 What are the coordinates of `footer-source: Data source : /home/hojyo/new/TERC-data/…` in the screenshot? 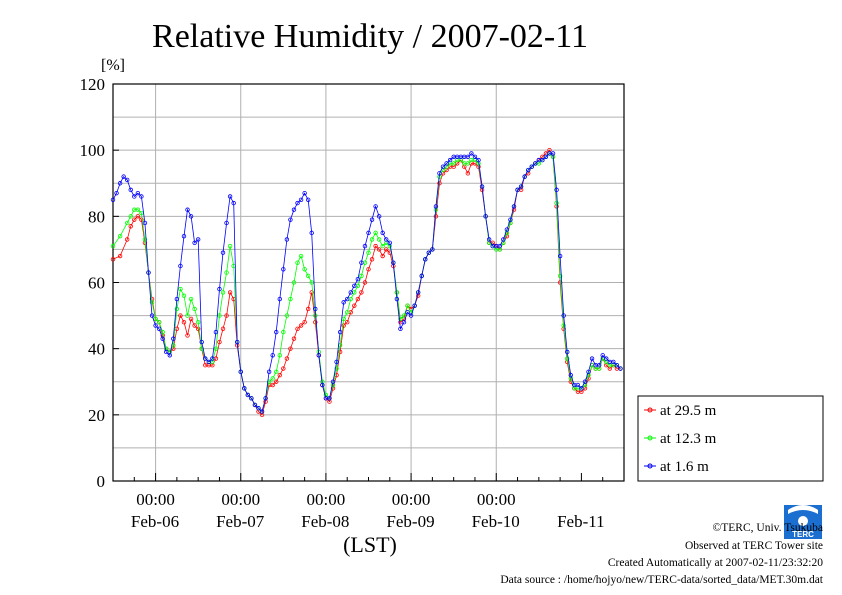 It's located at (661, 580).